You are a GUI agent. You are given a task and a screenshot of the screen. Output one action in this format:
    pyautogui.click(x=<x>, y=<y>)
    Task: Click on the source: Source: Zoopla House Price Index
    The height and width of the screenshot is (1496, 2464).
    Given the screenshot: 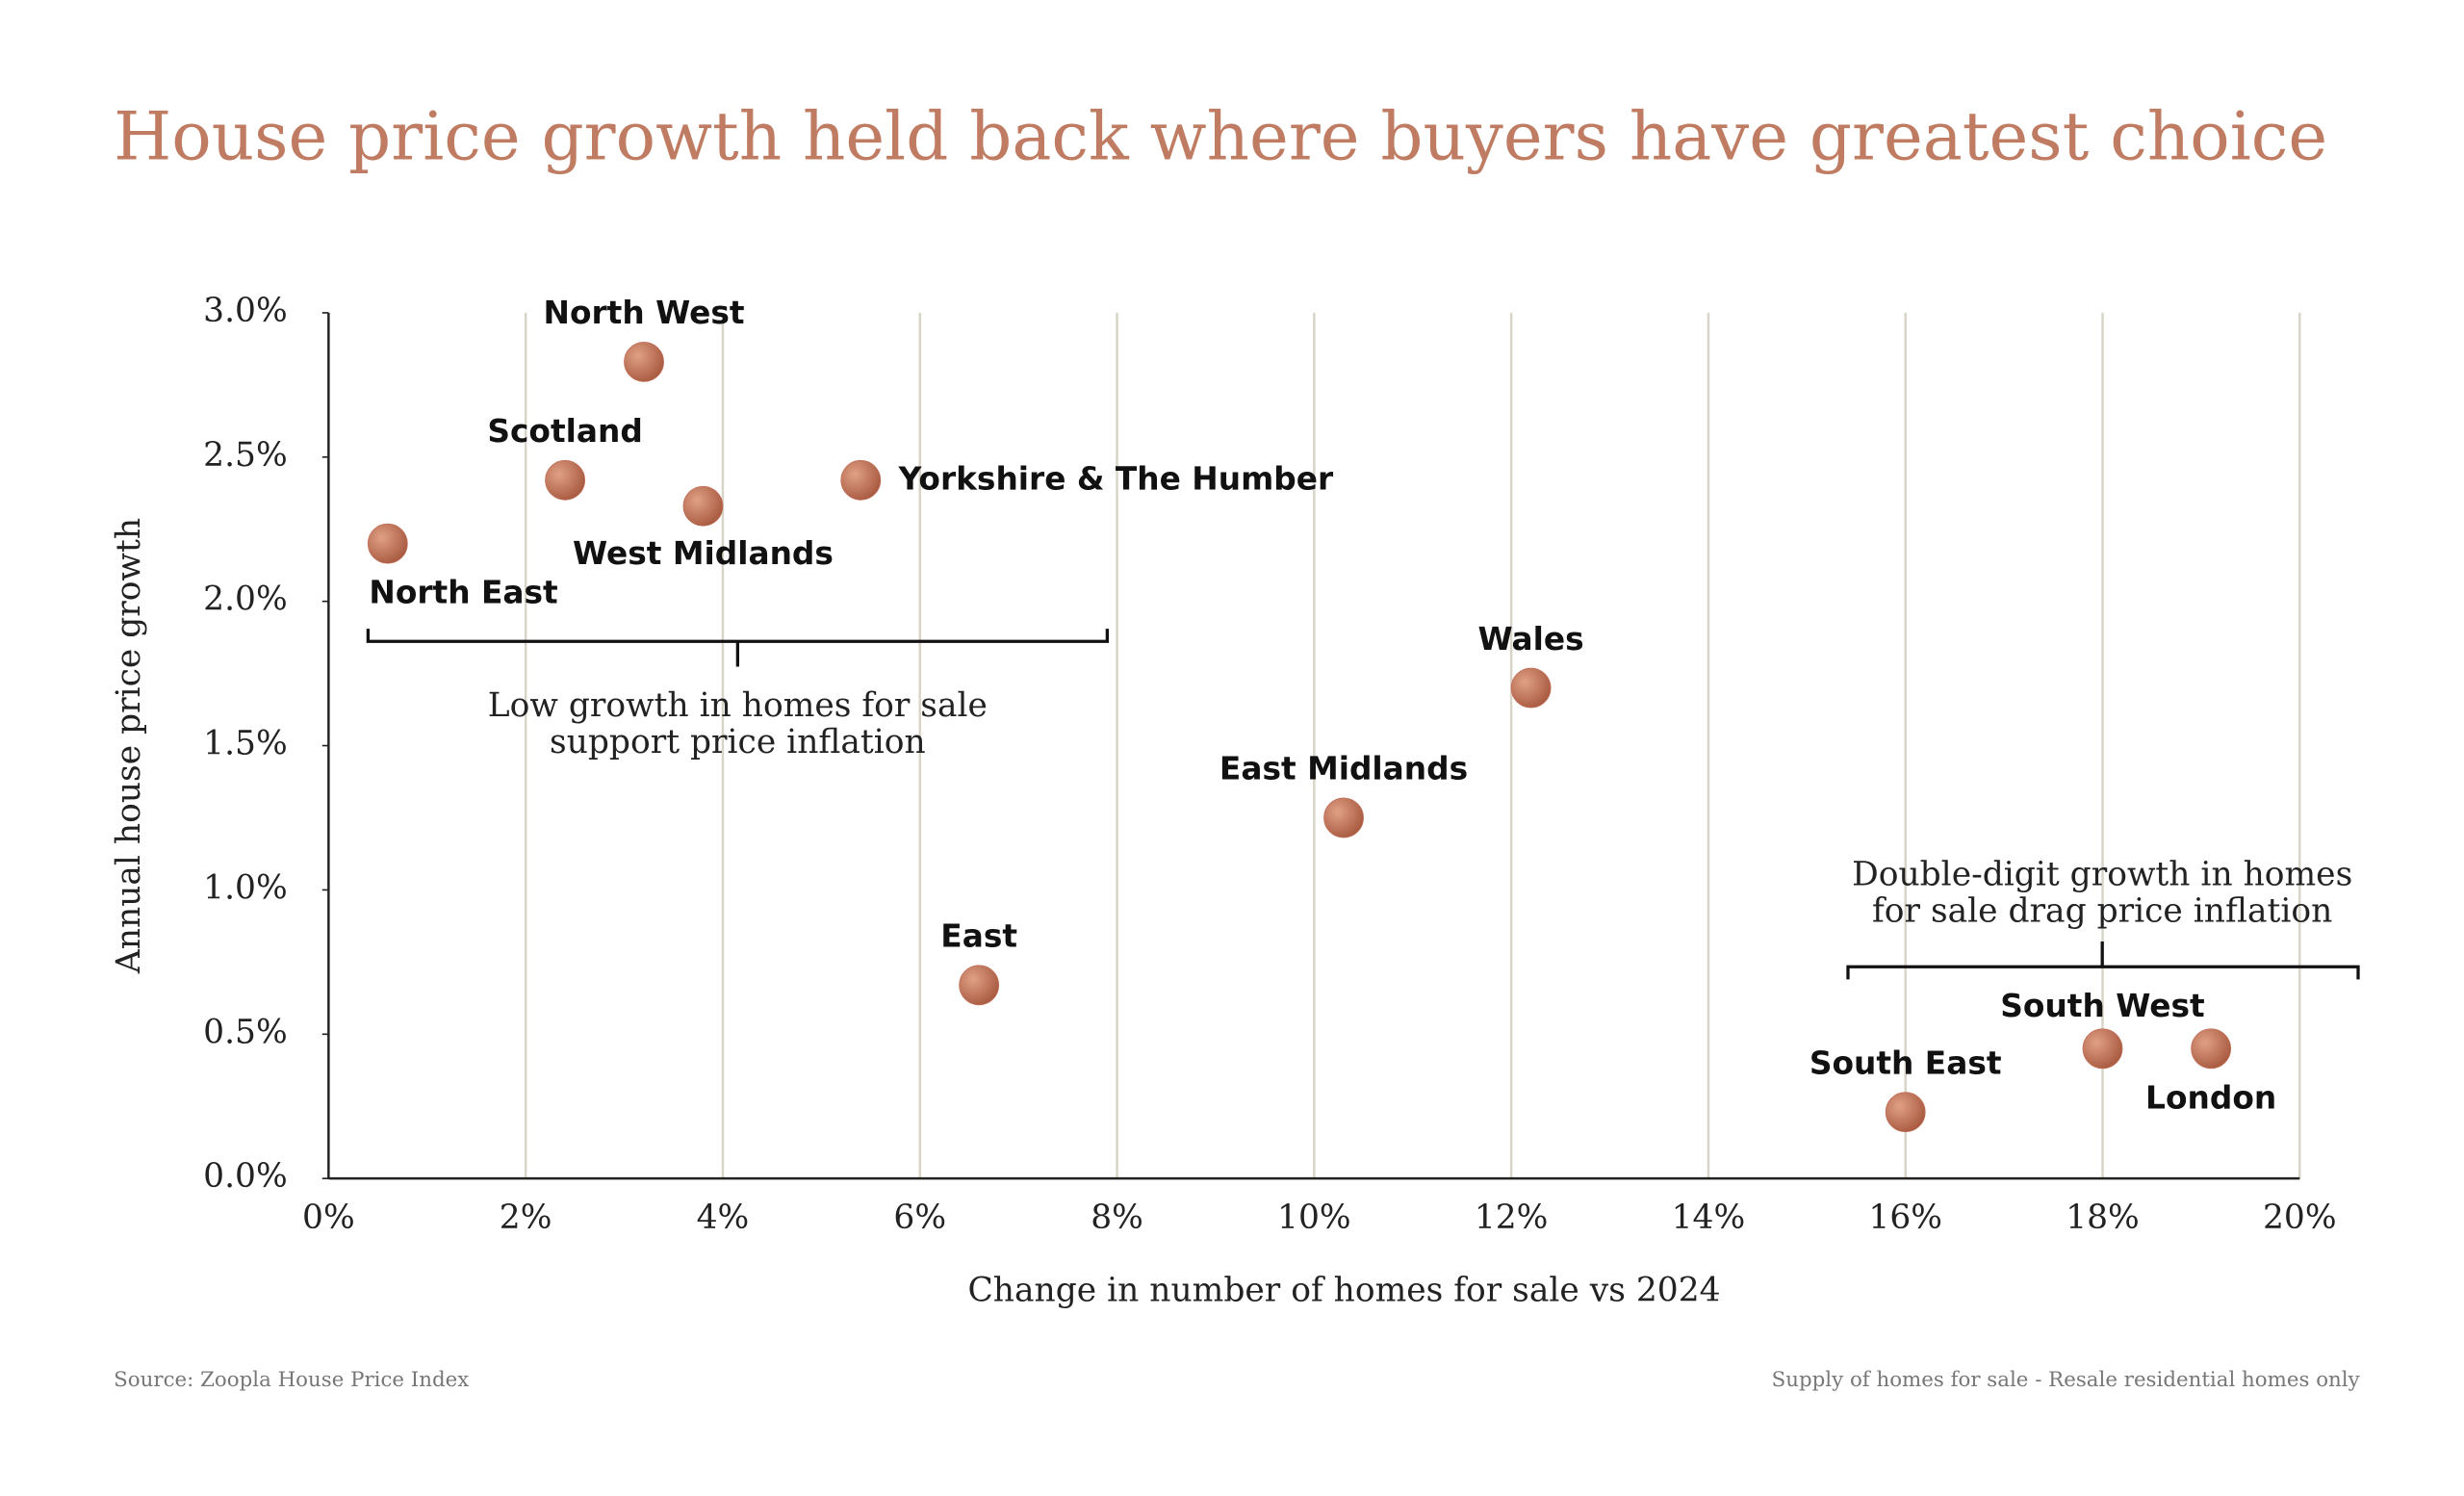 What is the action you would take?
    pyautogui.click(x=291, y=1380)
    